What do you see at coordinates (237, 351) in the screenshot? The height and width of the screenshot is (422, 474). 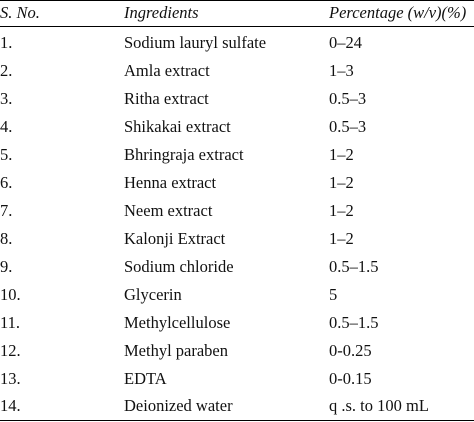 I see `table-row: 12. Methyl paraben 0-0.25` at bounding box center [237, 351].